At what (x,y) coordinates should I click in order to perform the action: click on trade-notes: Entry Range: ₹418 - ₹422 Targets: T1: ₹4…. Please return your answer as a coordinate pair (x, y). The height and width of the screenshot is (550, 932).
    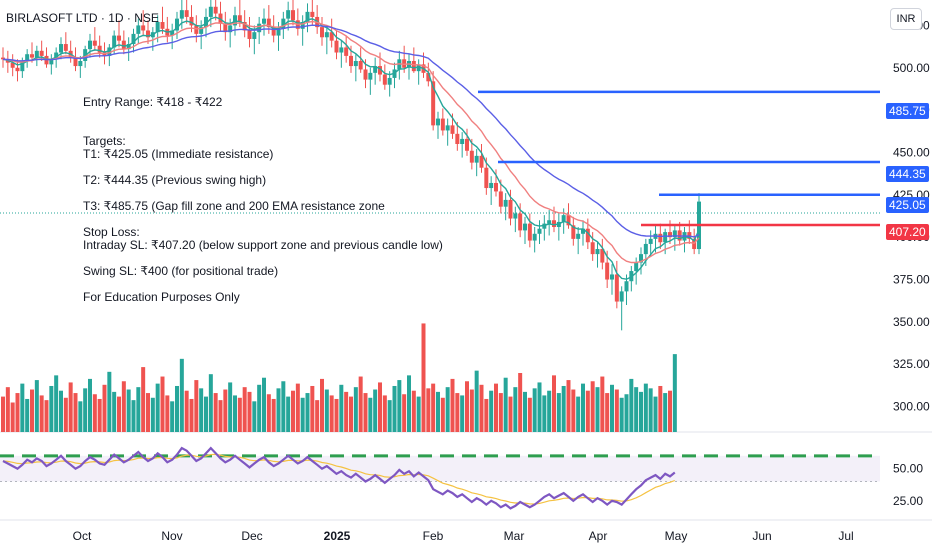
    Looking at the image, I should click on (263, 200).